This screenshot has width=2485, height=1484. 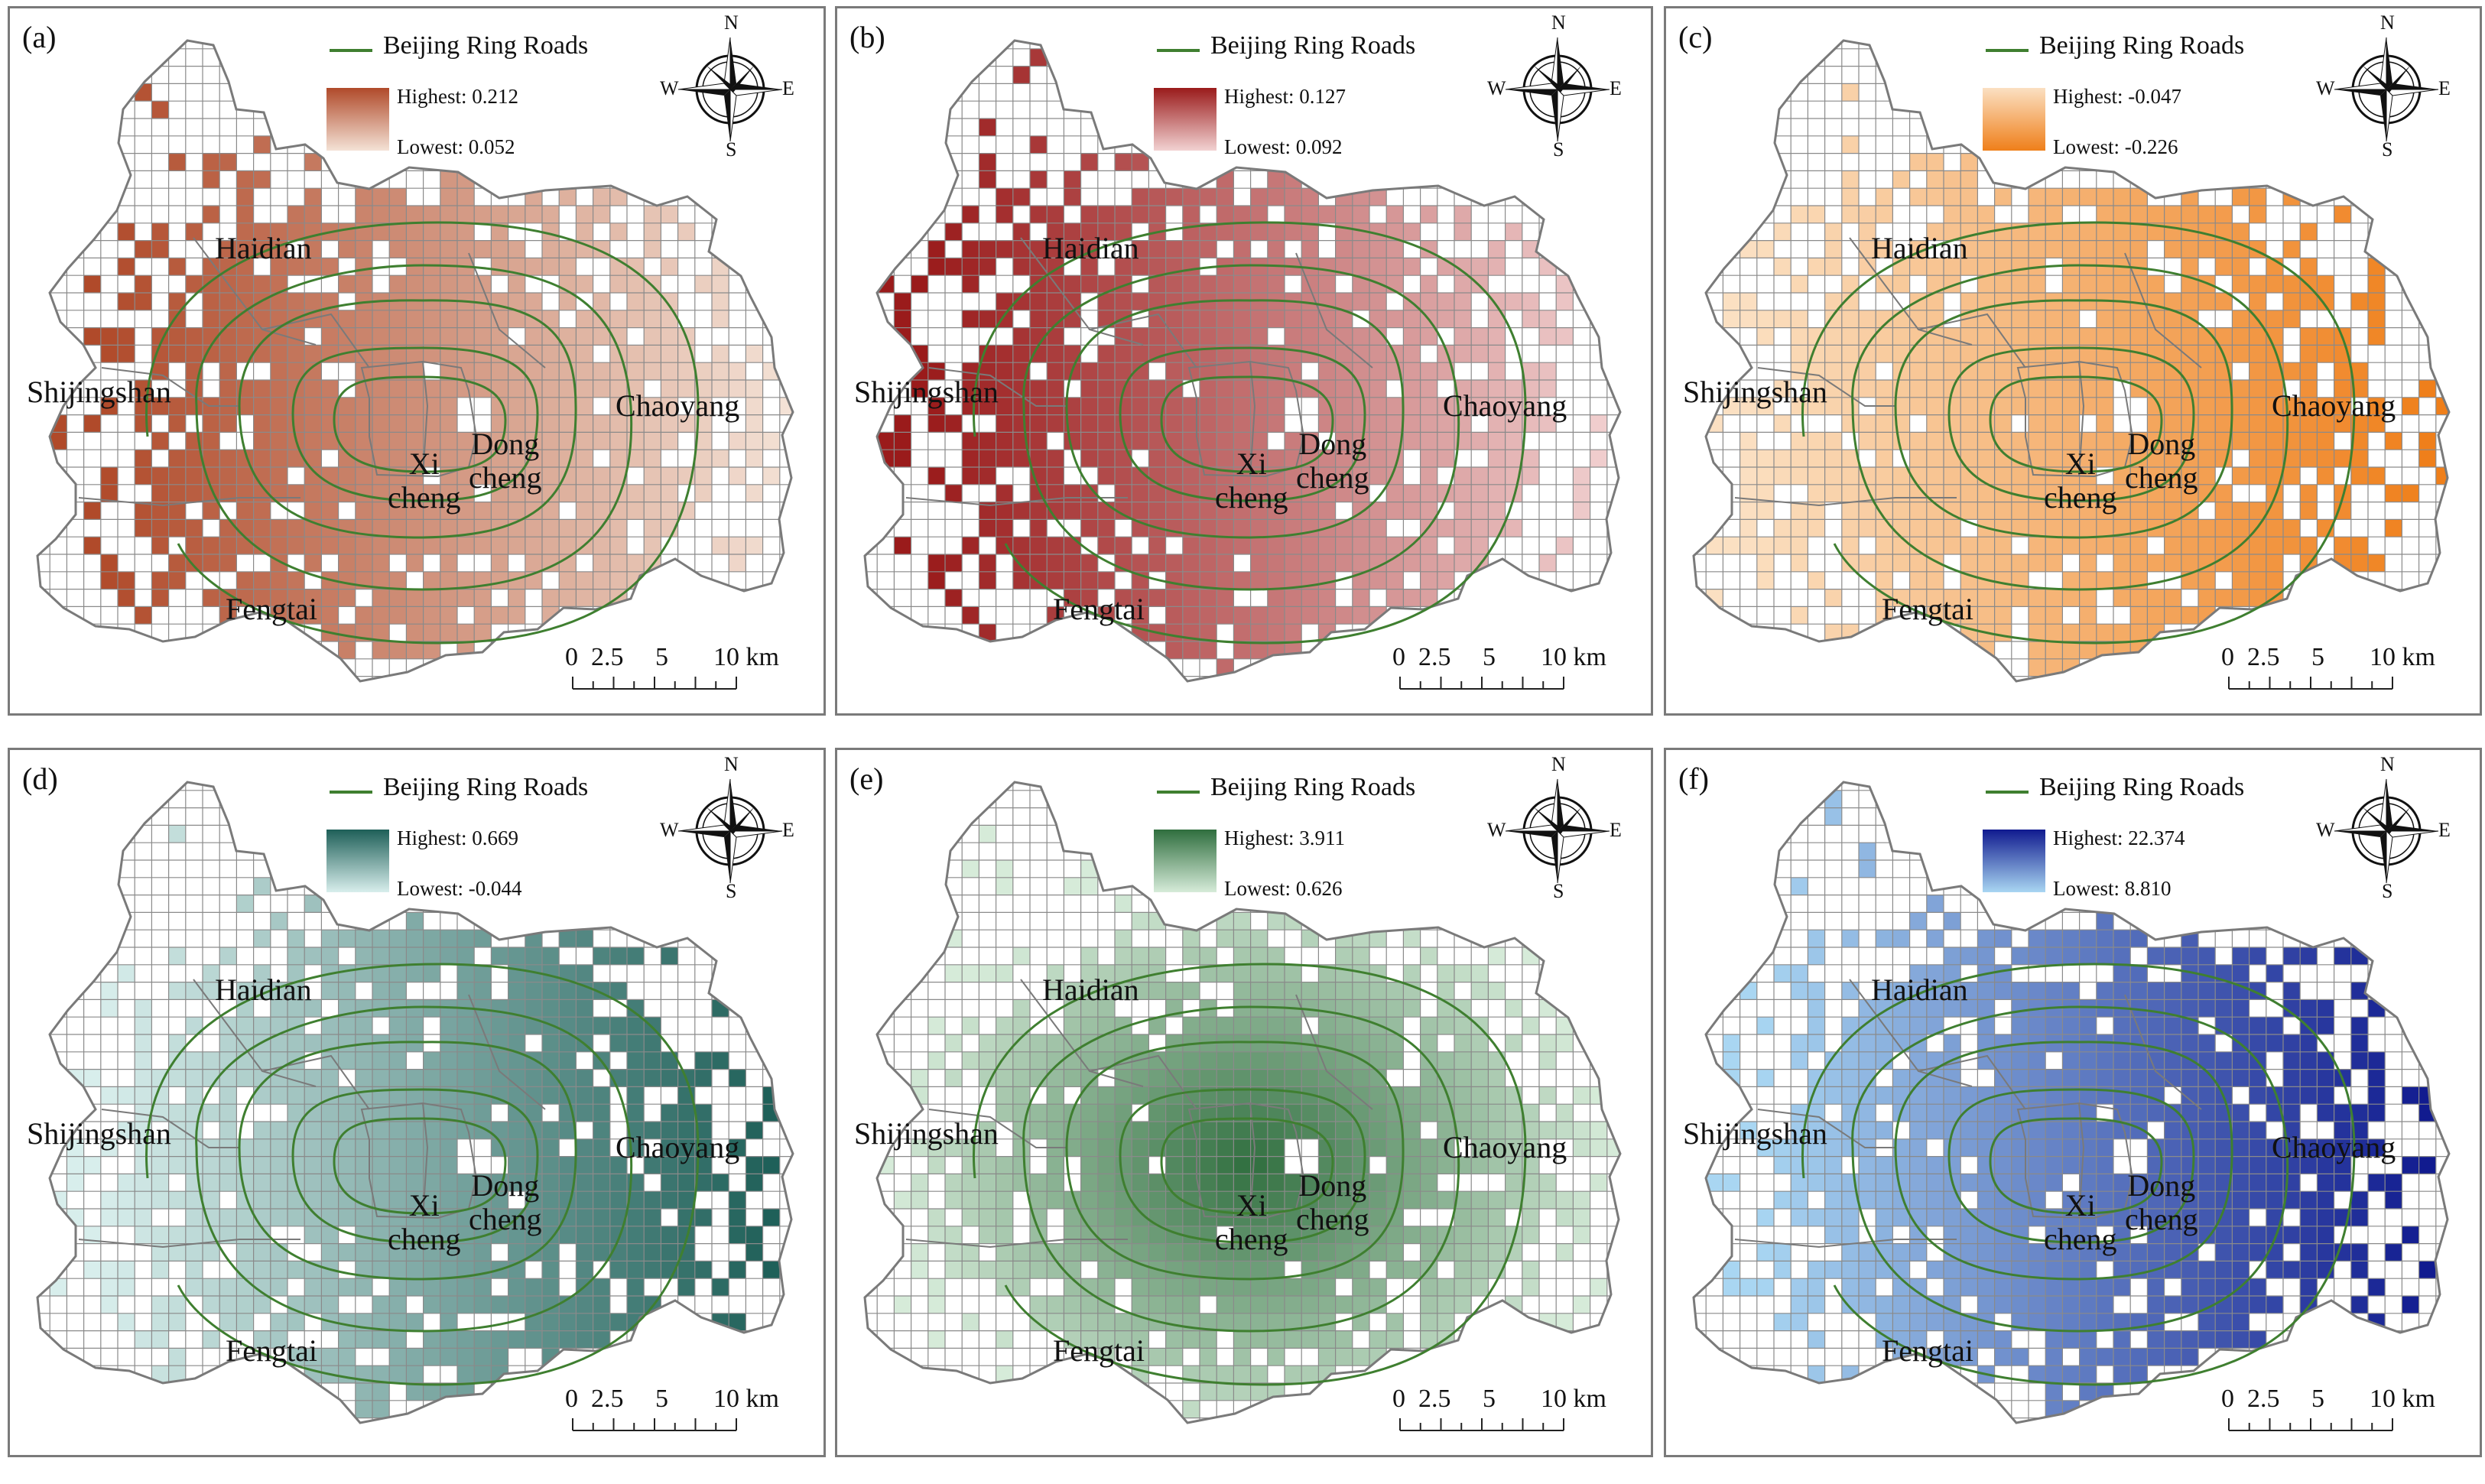 I want to click on compass-n: N, so click(x=731, y=23).